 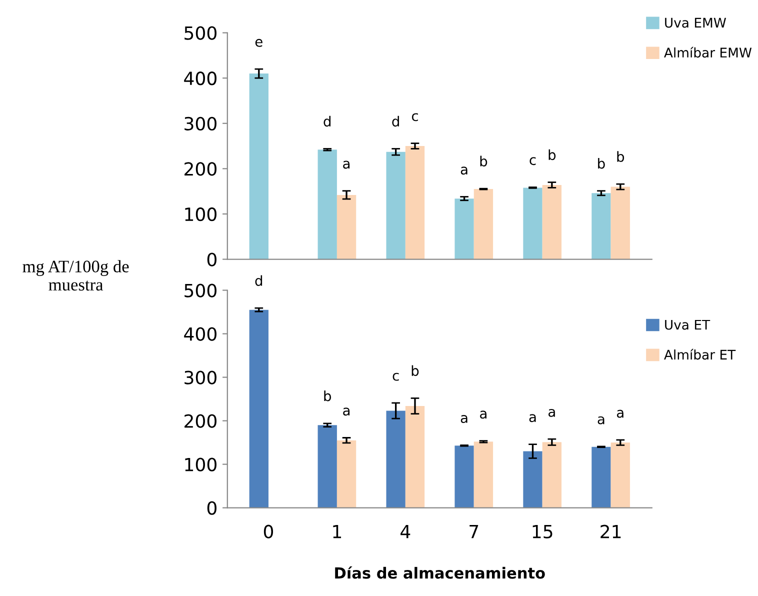 I want to click on legend-label: Almíbar EMW, so click(x=708, y=52).